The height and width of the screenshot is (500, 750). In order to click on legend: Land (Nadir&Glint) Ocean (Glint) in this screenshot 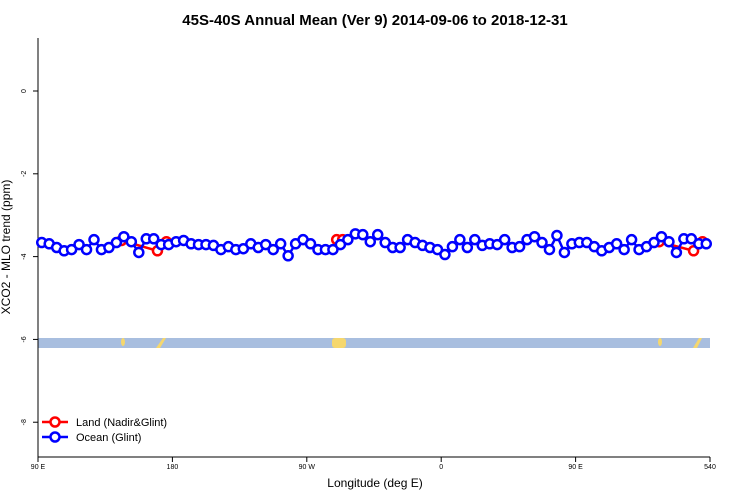, I will do `click(104, 430)`.